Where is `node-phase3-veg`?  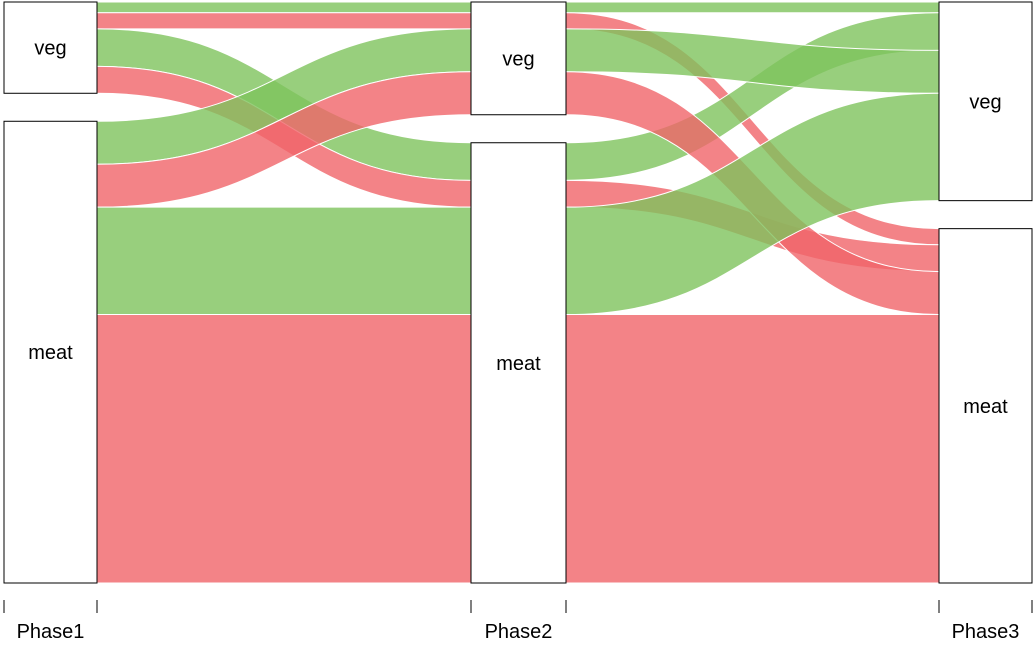 node-phase3-veg is located at coordinates (985, 101).